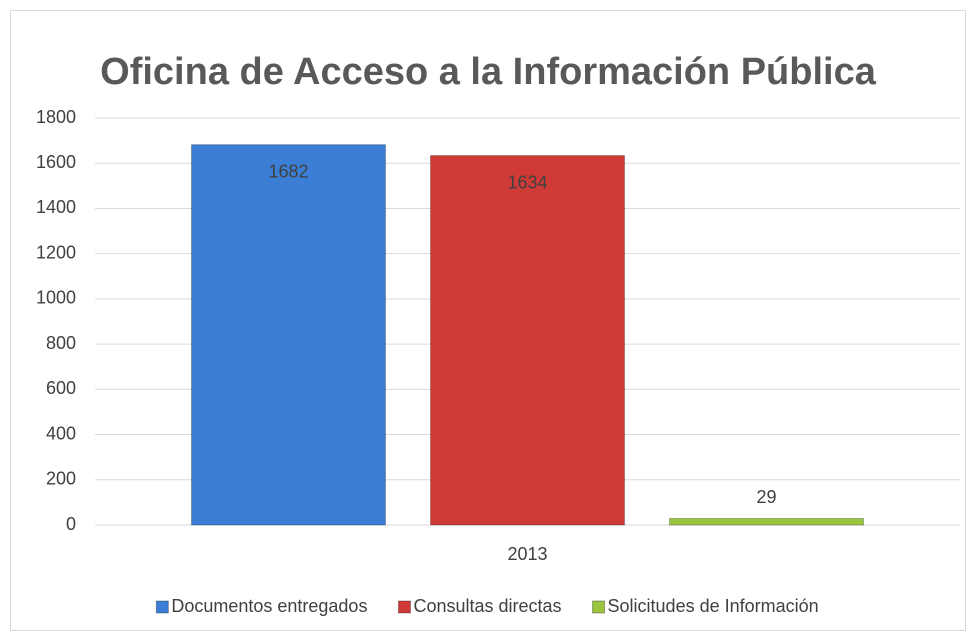 The height and width of the screenshot is (641, 976). What do you see at coordinates (56, 162) in the screenshot?
I see `y-tick-label: 1600` at bounding box center [56, 162].